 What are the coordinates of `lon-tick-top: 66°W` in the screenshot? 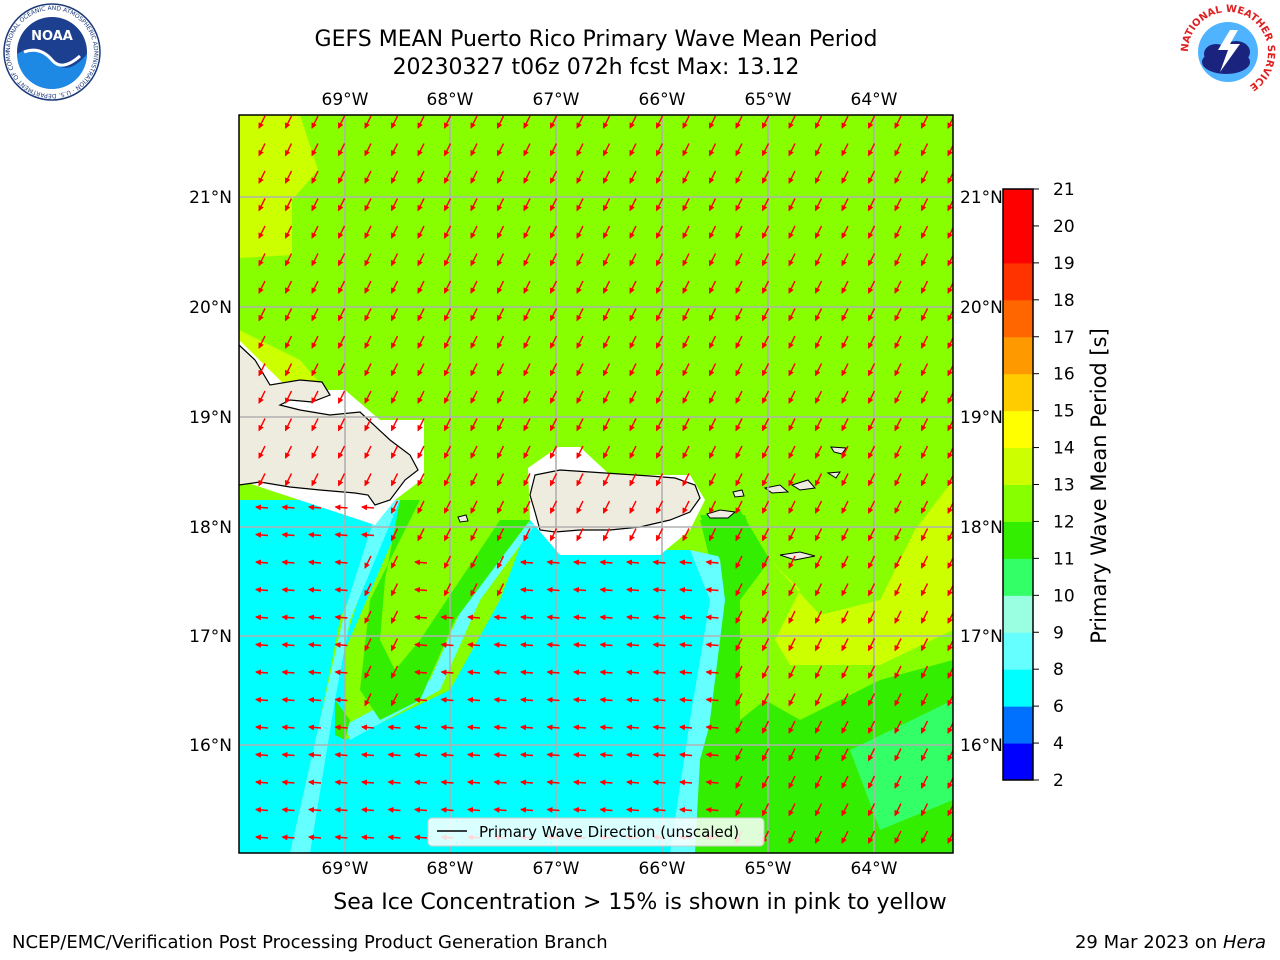 It's located at (662, 100).